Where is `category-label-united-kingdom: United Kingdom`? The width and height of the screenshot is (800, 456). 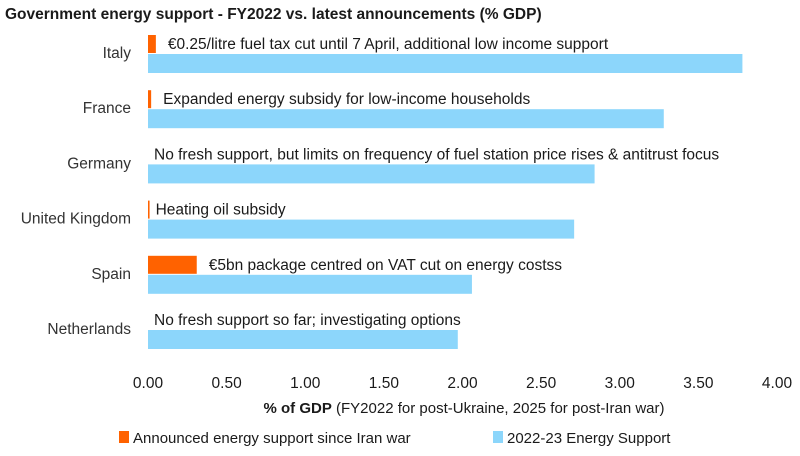 category-label-united-kingdom: United Kingdom is located at coordinates (76, 219).